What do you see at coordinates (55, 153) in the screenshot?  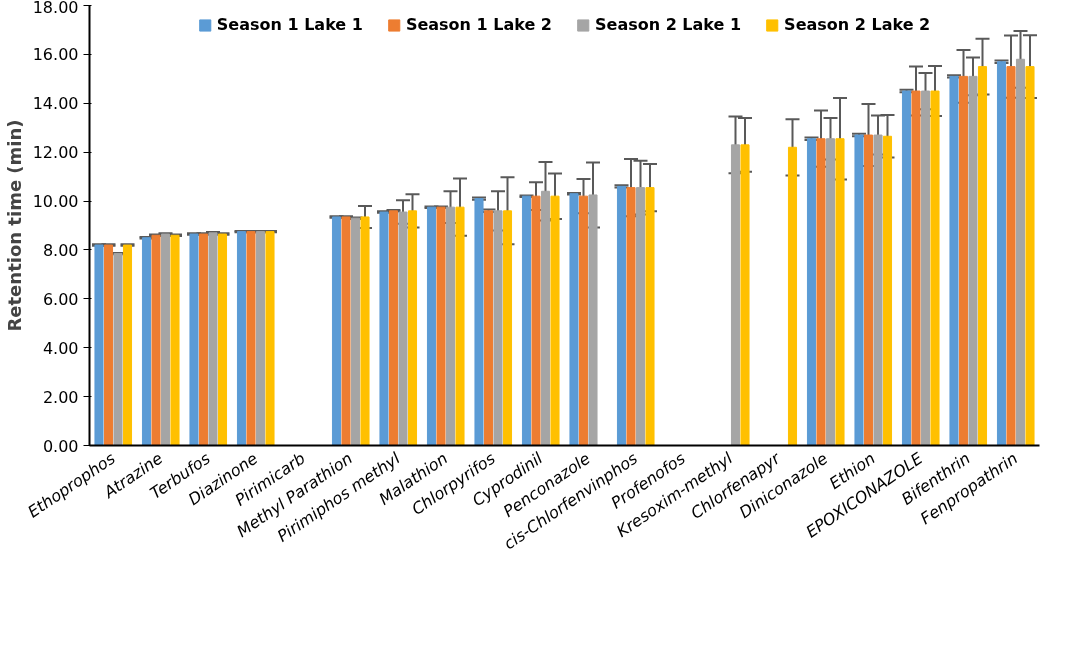 I see `y-tick-label: 12.00` at bounding box center [55, 153].